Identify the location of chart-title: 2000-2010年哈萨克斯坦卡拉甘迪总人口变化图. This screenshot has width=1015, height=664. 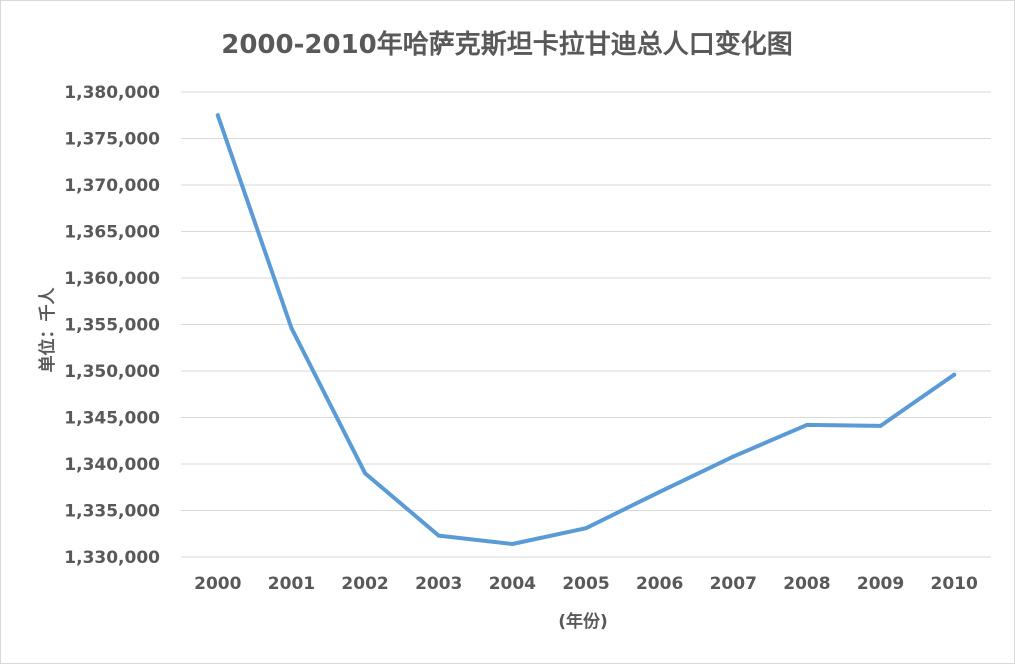
(507, 44).